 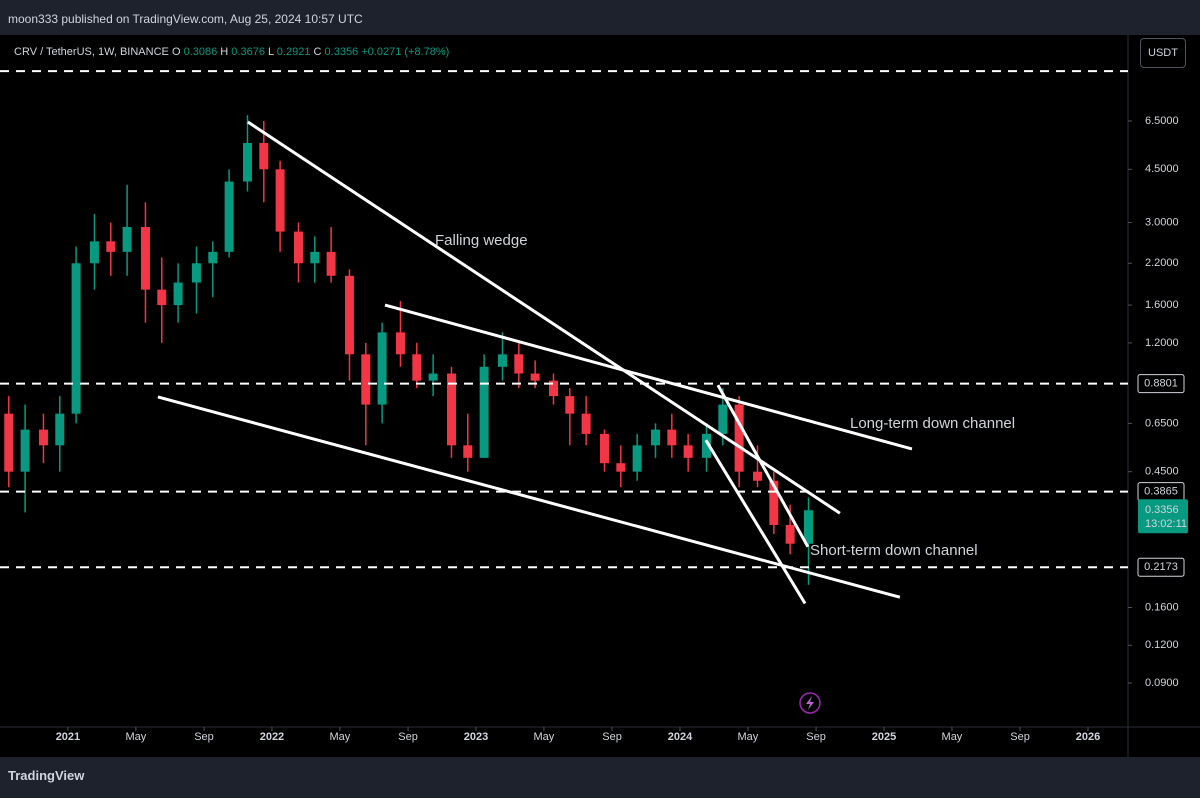 What do you see at coordinates (176, 52) in the screenshot?
I see `ohlc-key: O` at bounding box center [176, 52].